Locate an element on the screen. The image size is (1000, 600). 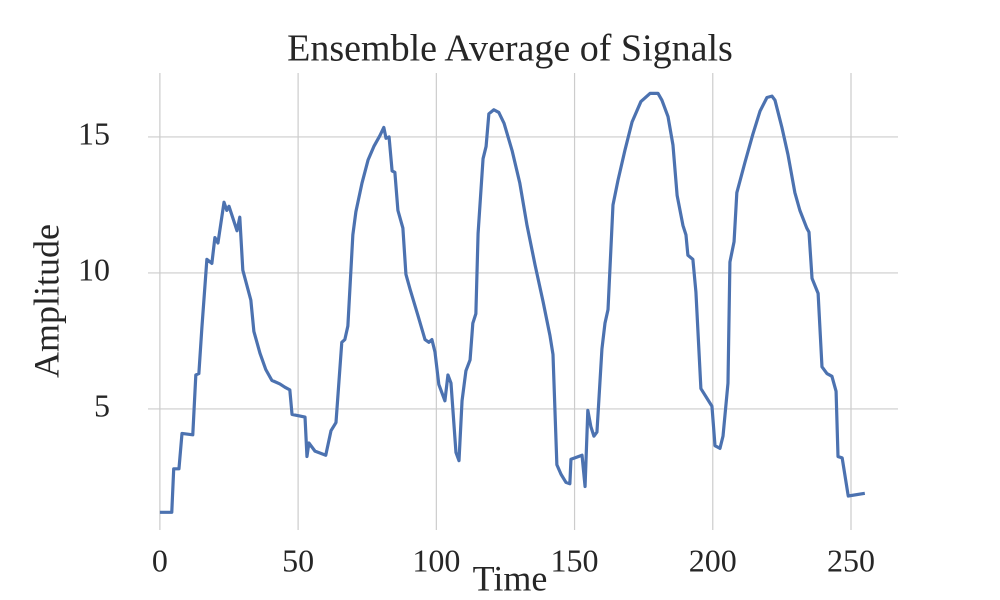
y-tick-label: 5 is located at coordinates (102, 405).